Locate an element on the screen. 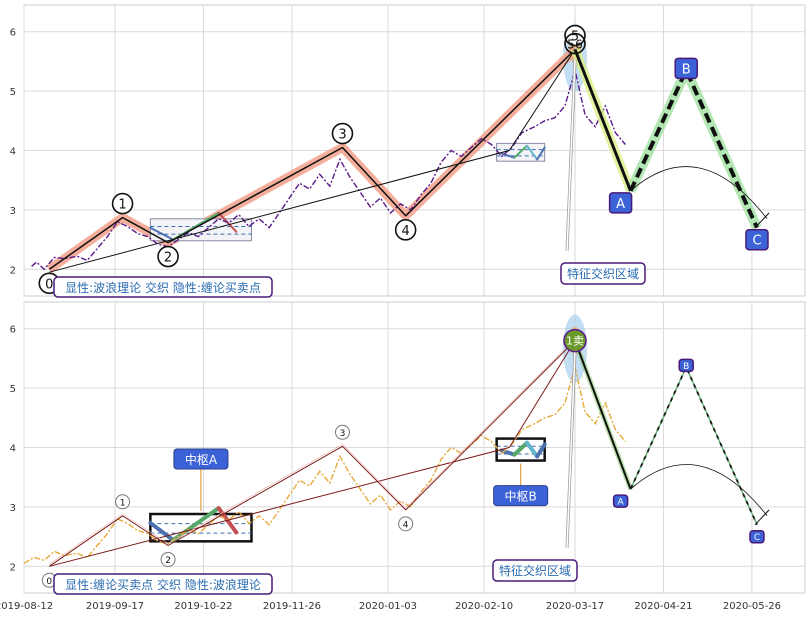 The width and height of the screenshot is (811, 617). center-label: 中枢A is located at coordinates (201, 459).